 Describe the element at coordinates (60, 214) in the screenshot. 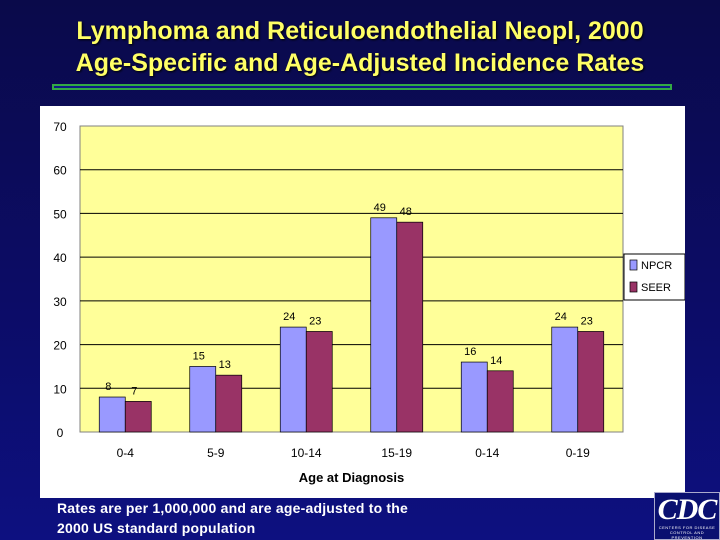

I see `y-tick-label: 50` at that location.